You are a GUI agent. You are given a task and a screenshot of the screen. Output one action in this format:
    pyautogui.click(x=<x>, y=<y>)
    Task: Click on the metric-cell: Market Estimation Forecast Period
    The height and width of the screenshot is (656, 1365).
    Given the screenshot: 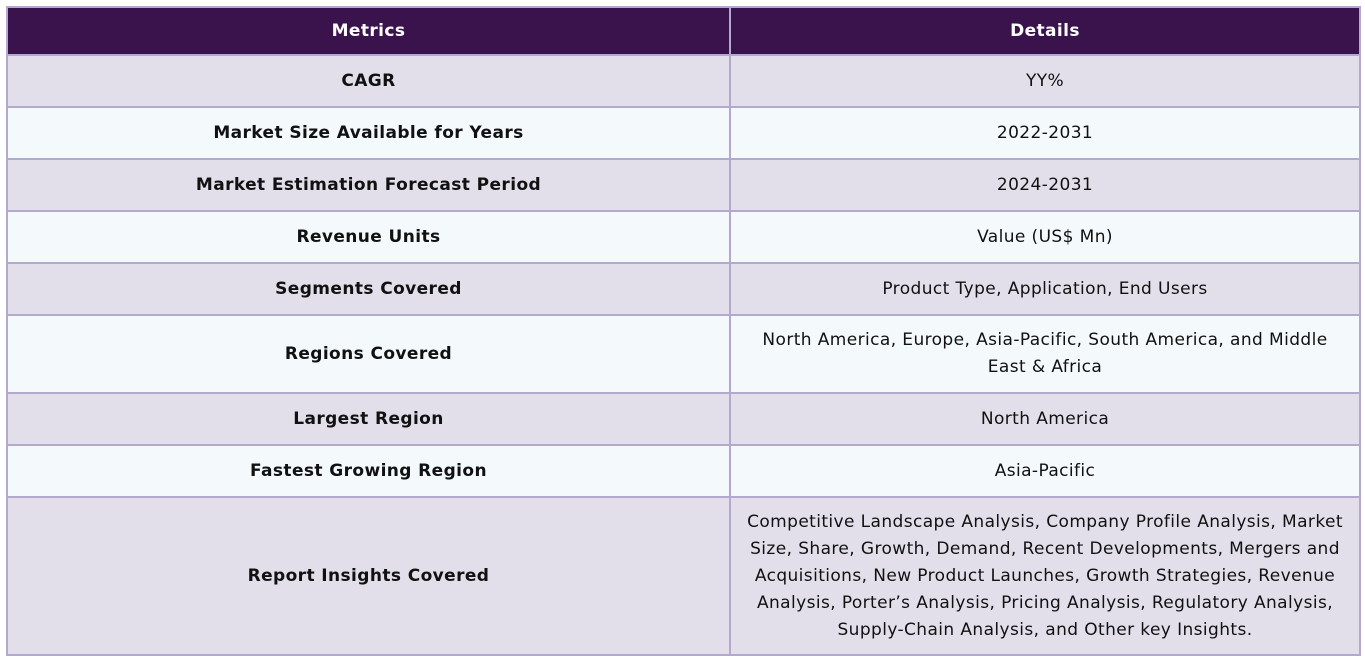 What is the action you would take?
    pyautogui.click(x=368, y=185)
    